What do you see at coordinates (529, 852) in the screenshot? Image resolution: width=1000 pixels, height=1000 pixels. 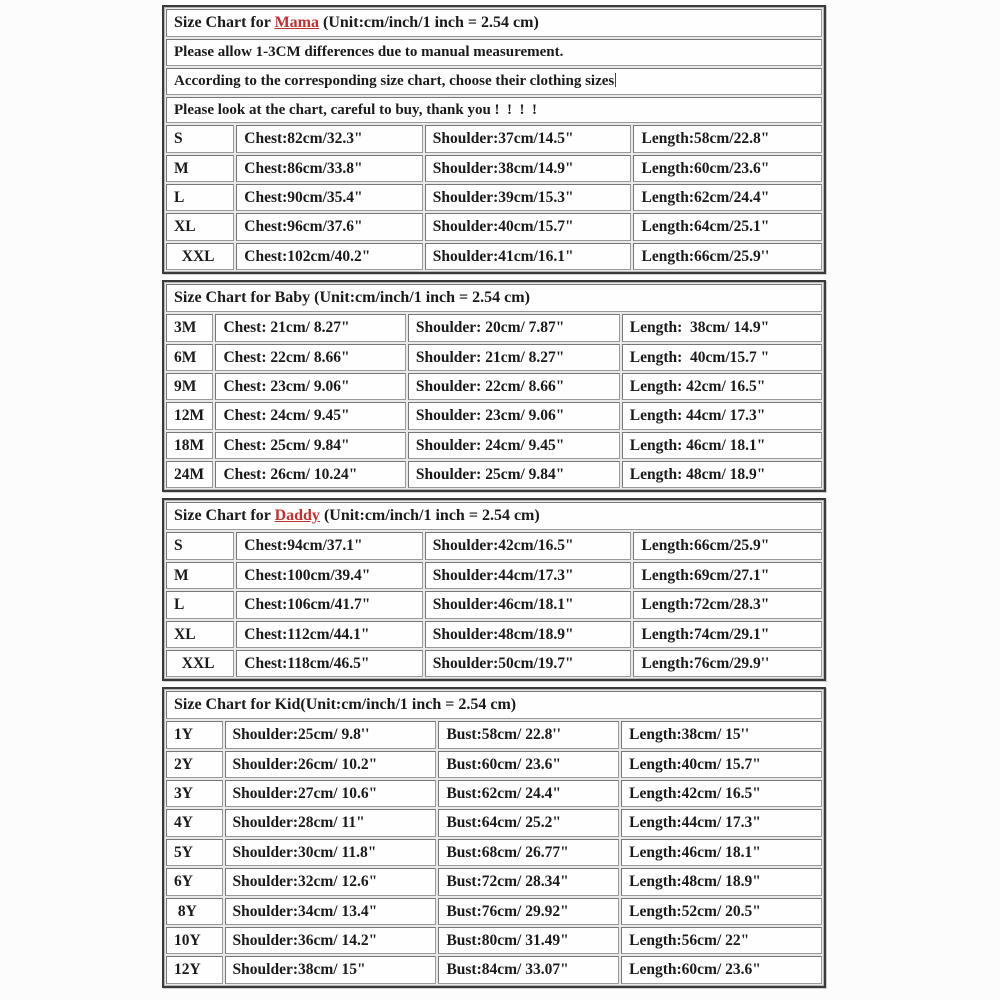 I see `measurement-cell: Bust:68cm/ 26.77"` at bounding box center [529, 852].